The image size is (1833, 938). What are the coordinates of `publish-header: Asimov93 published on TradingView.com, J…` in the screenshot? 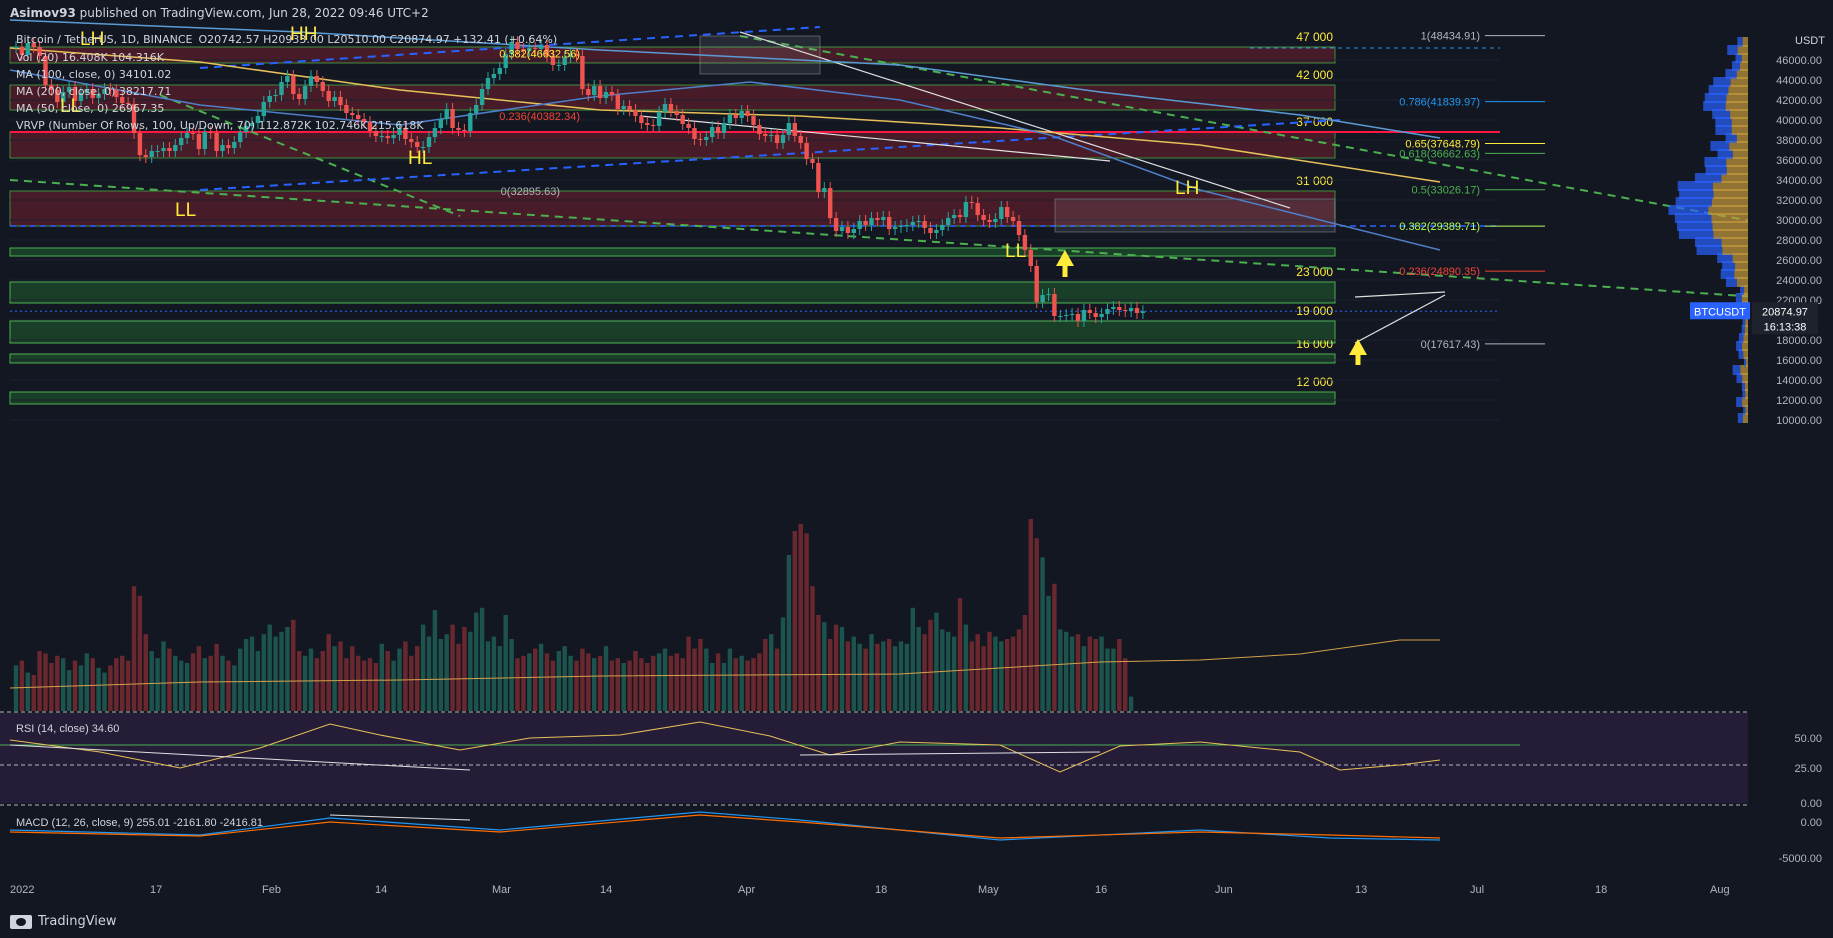 It's located at (916, 13).